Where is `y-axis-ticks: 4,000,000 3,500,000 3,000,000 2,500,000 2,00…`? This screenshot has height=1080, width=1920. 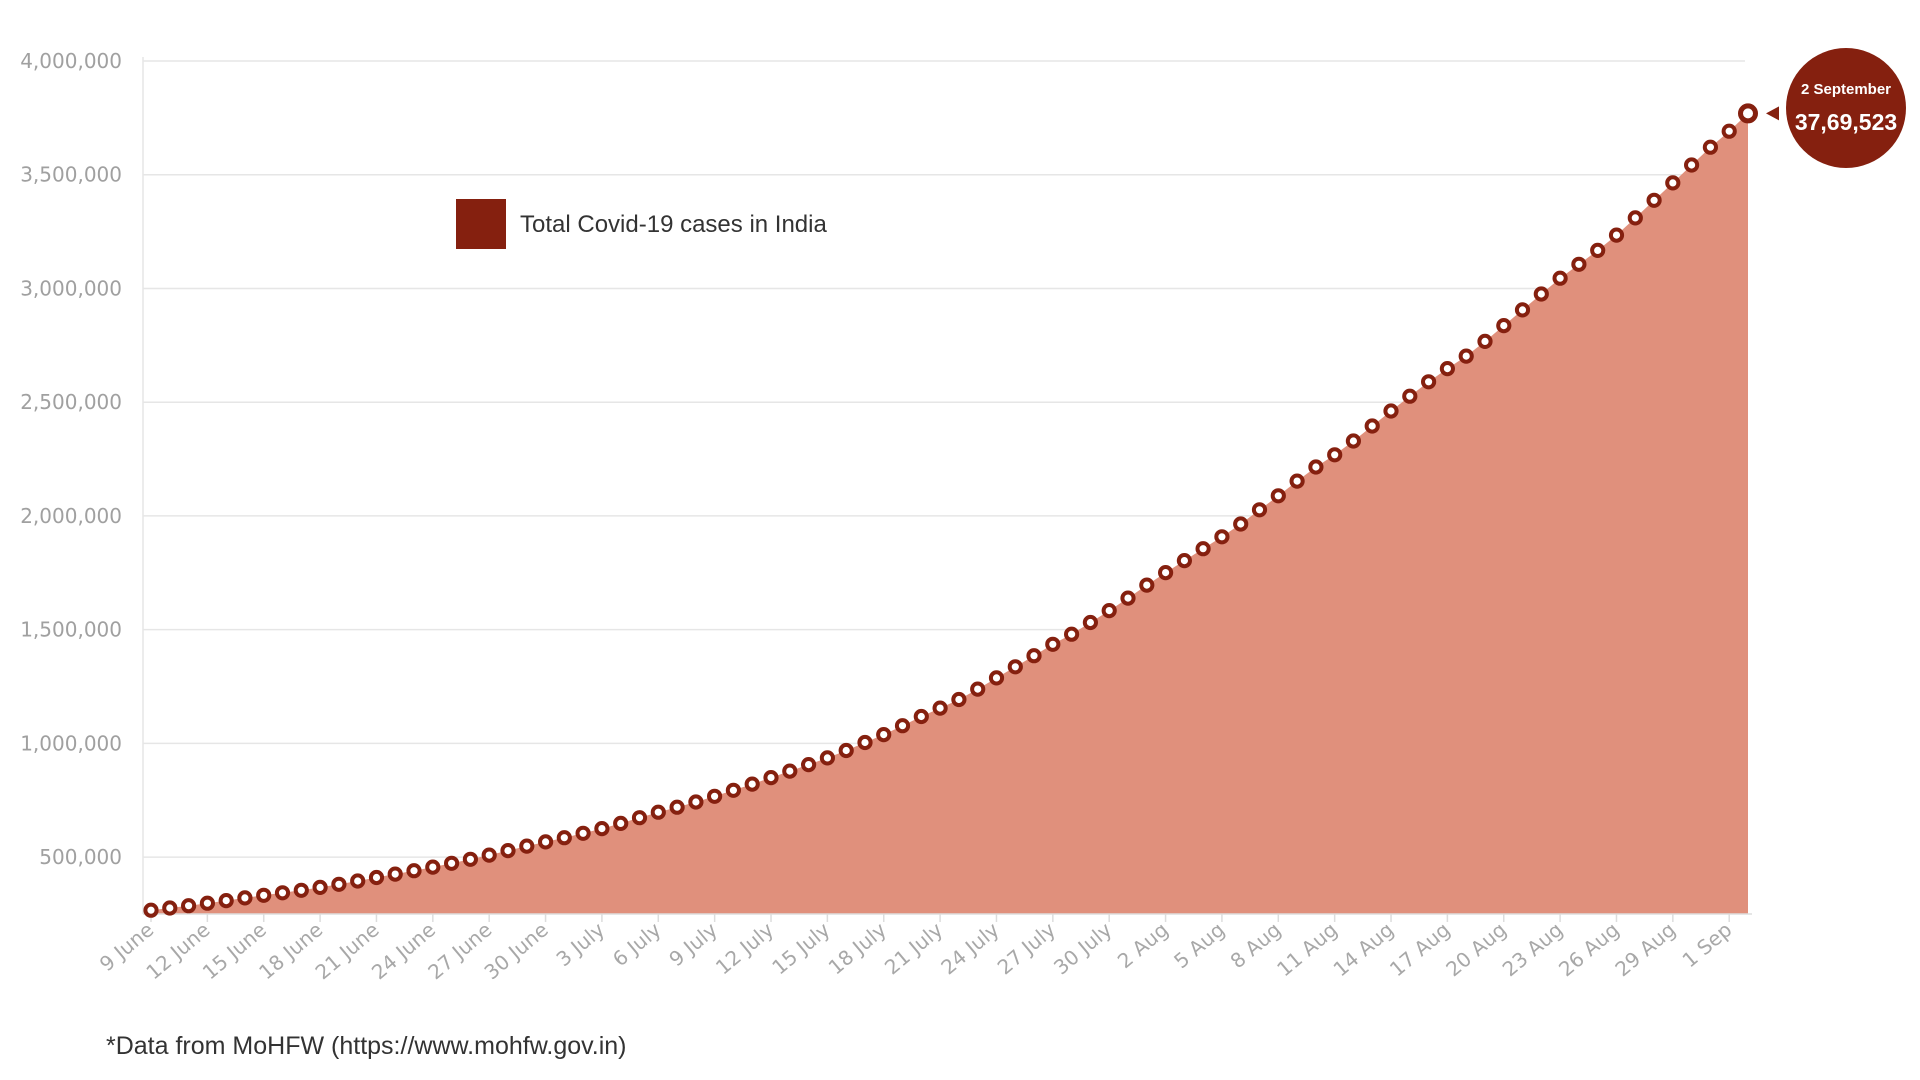
y-axis-ticks: 4,000,000 3,500,000 3,000,000 2,500,000 2,00… is located at coordinates (71, 459).